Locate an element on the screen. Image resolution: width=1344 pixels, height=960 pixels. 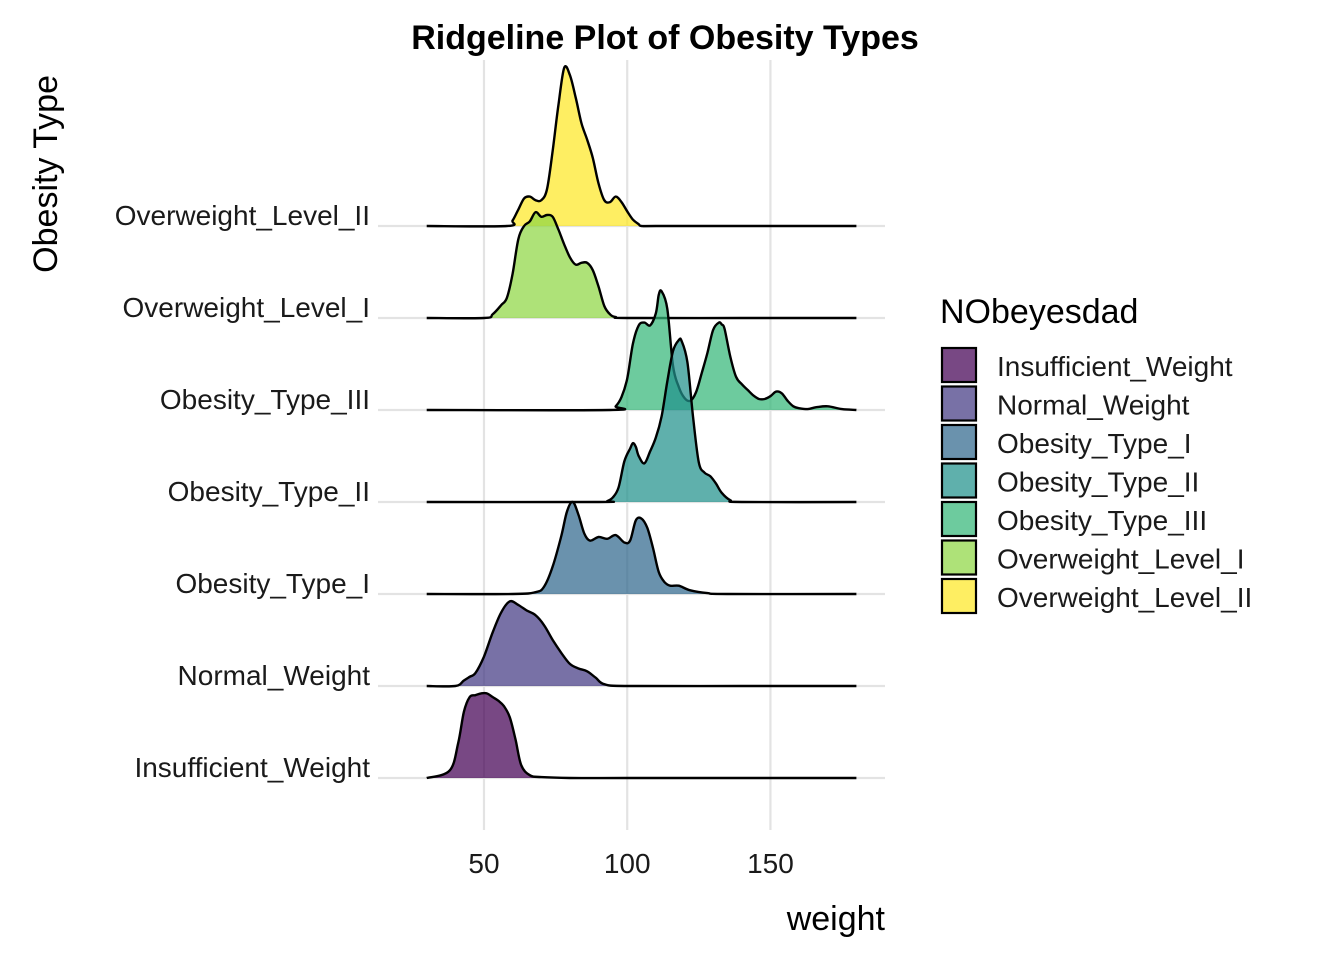
ridge-fill-obesity-type-ii is located at coordinates (641, 420).